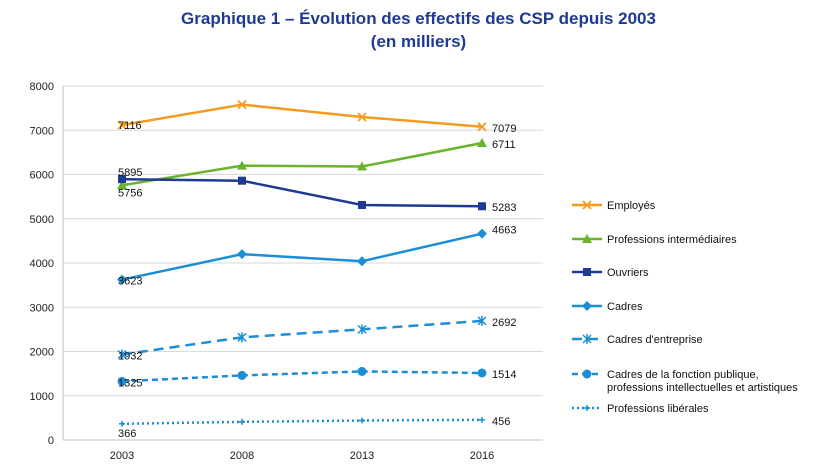  I want to click on x-tick-label: 2013, so click(362, 456).